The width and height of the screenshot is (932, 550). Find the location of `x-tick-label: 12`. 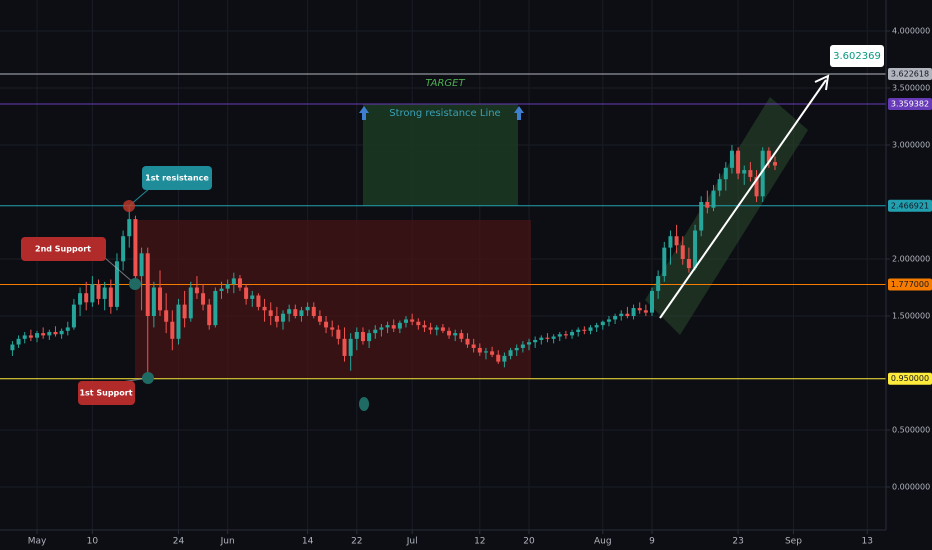

x-tick-label: 12 is located at coordinates (479, 542).